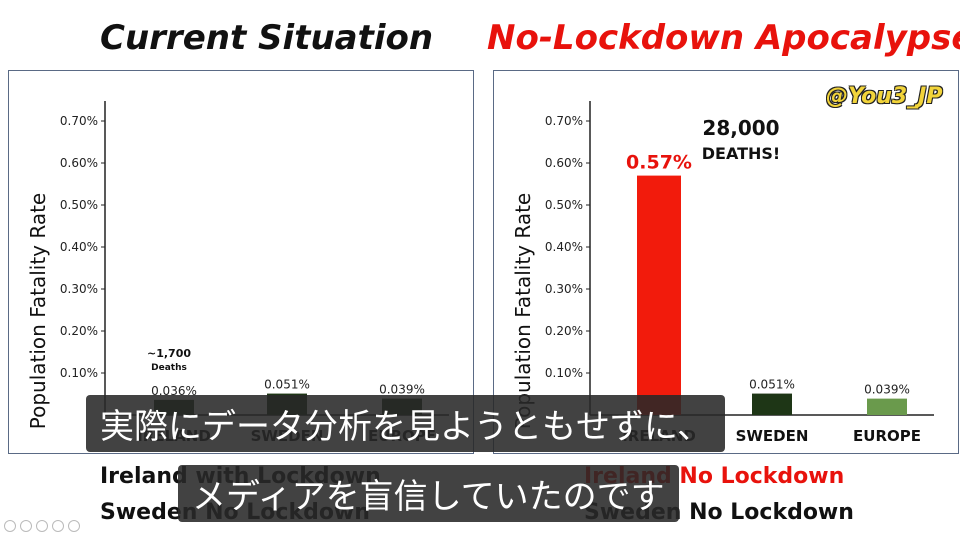 Image resolution: width=960 pixels, height=540 pixels. Describe the element at coordinates (723, 38) in the screenshot. I see `heading-no-lockdown: No-Lockdown Apocalypse` at that location.